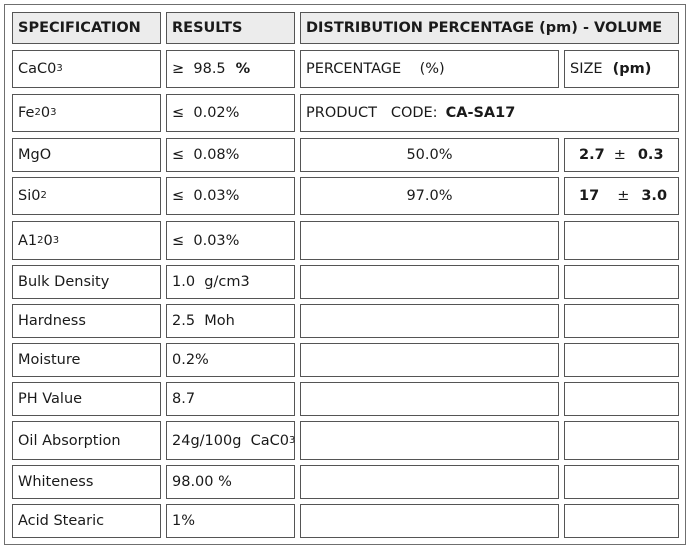 The width and height of the screenshot is (691, 553). What do you see at coordinates (230, 399) in the screenshot?
I see `result-cell-ph-value: 8.7` at bounding box center [230, 399].